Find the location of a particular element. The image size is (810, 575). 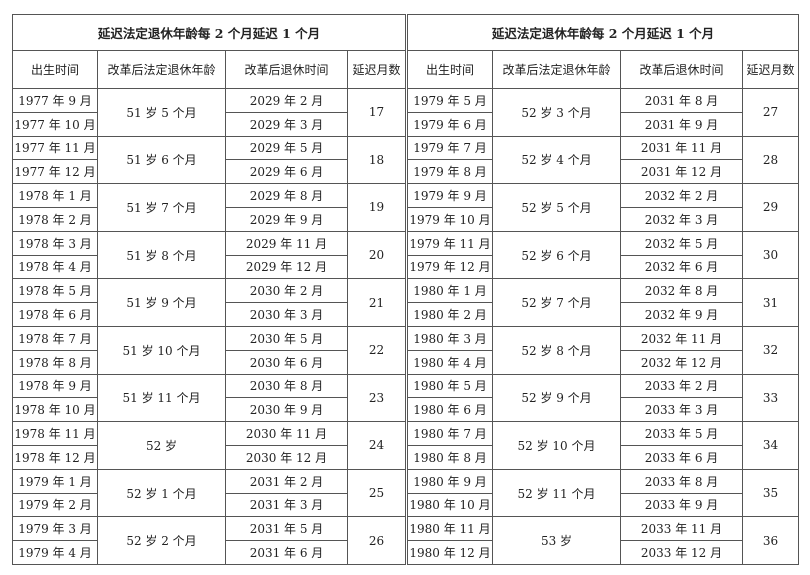

retirement-time: 2029 年 6 月 is located at coordinates (286, 172).